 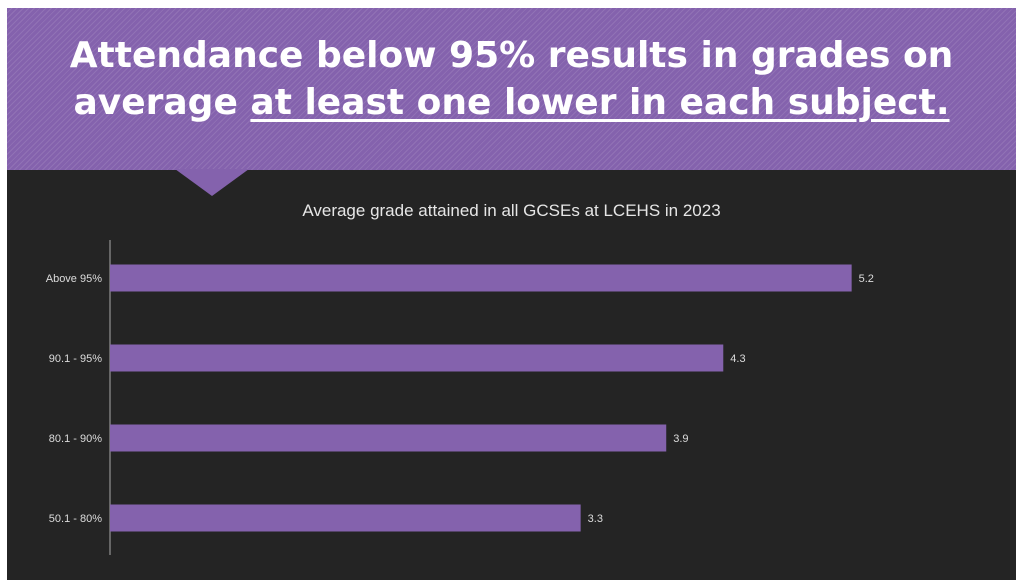 I want to click on headline-line-2-plain: average, so click(x=162, y=102).